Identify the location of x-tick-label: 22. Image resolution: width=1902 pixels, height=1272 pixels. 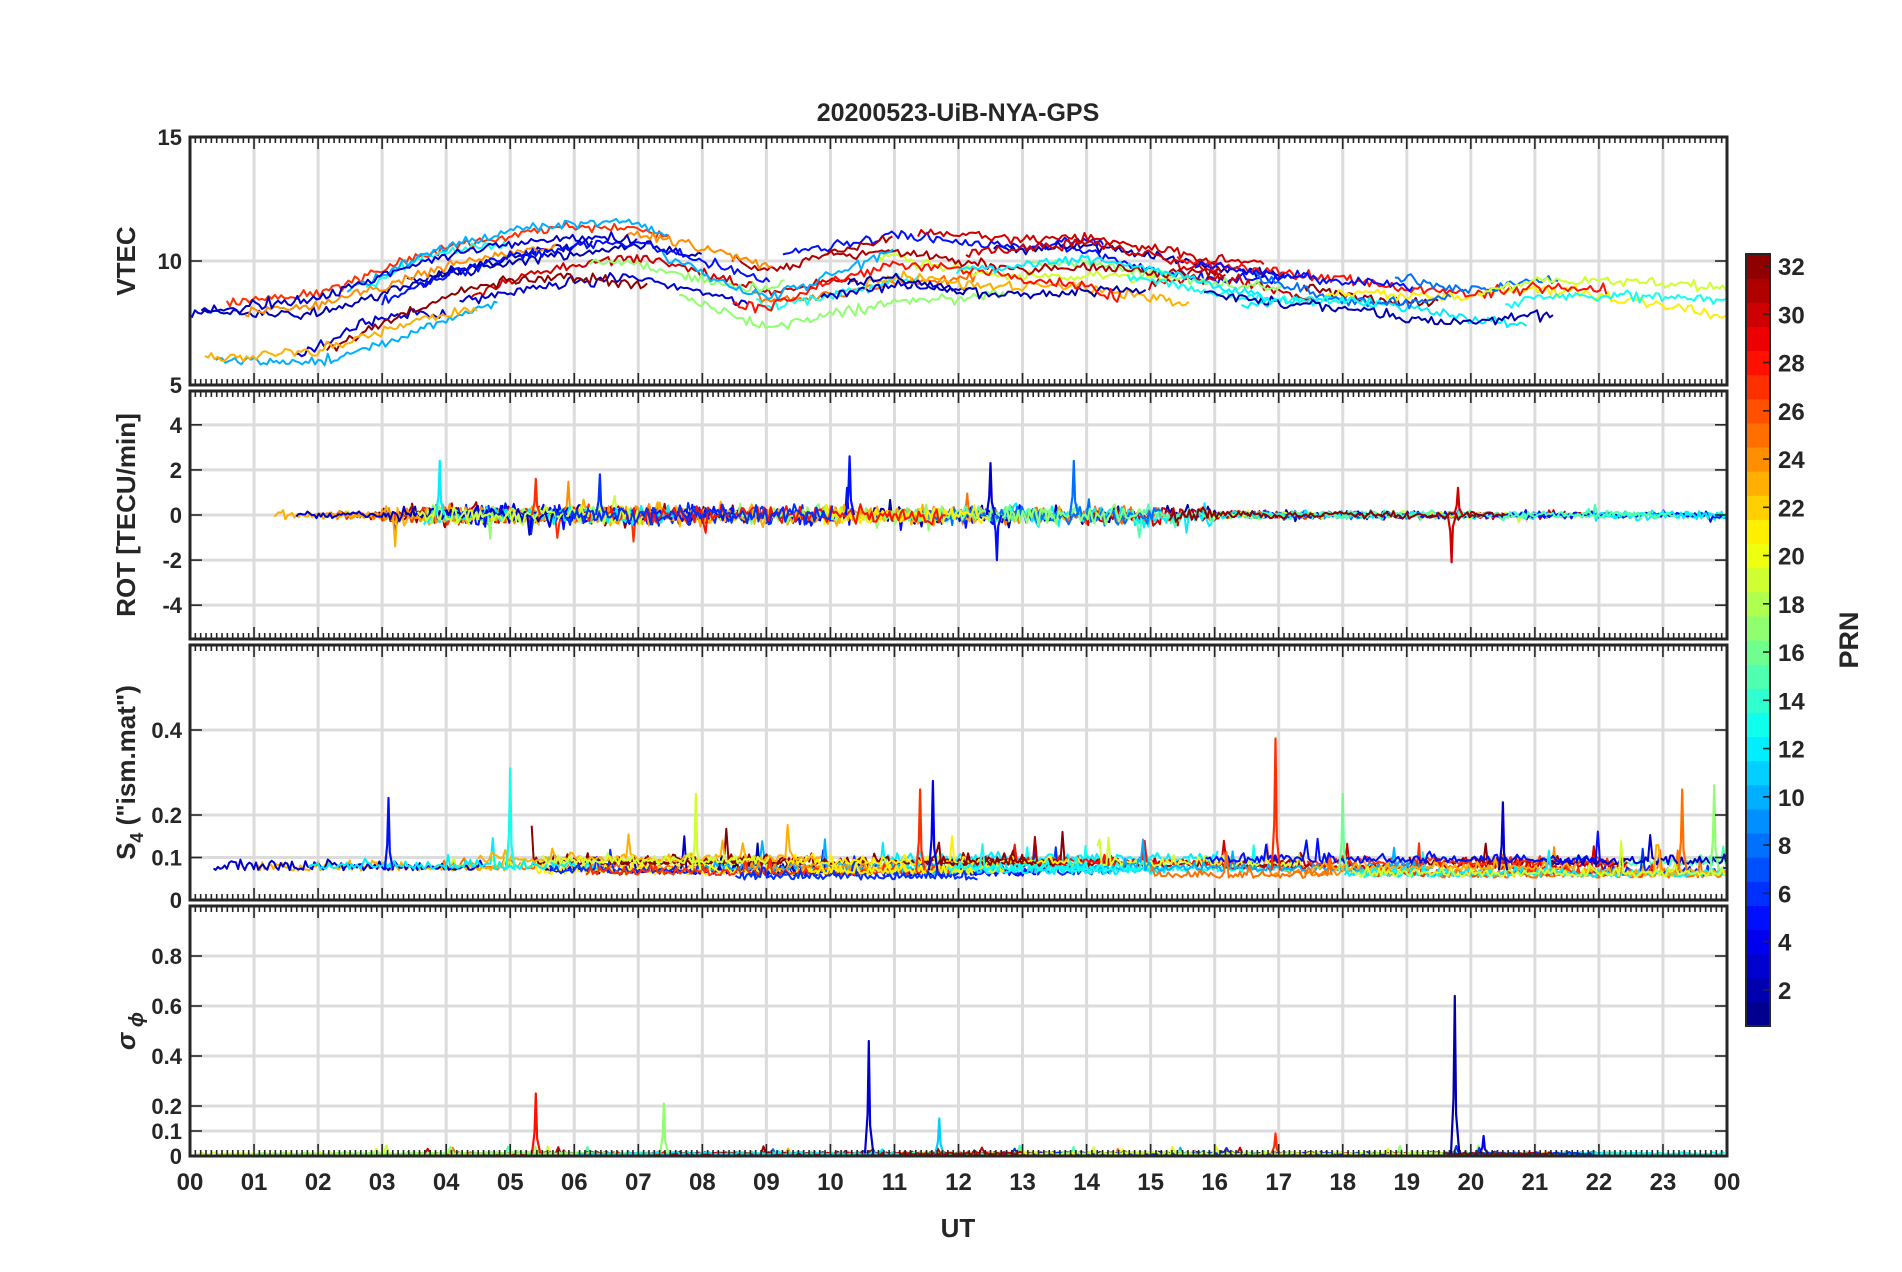
(1599, 1182).